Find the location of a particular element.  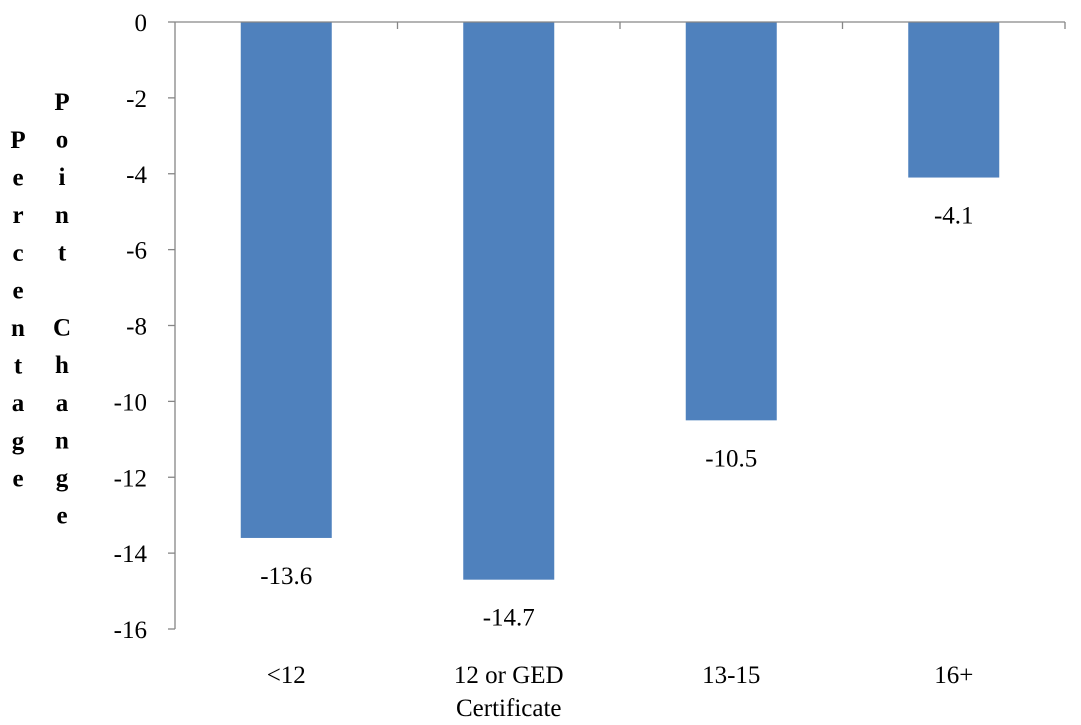

y-axis-title-char: i is located at coordinates (62, 177).